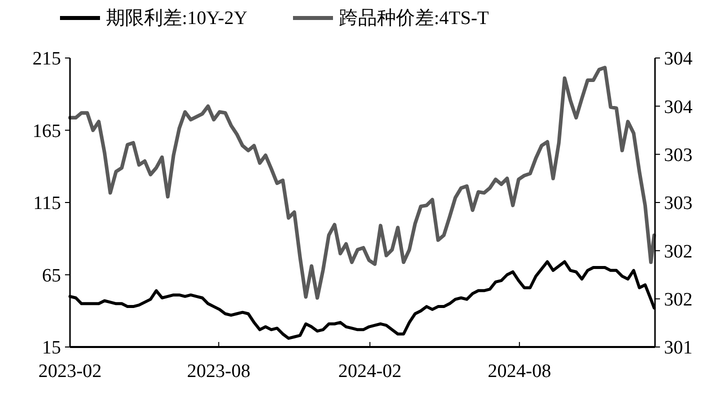 The width and height of the screenshot is (723, 399). I want to click on x-tick-label: 2023-08, so click(218, 371).